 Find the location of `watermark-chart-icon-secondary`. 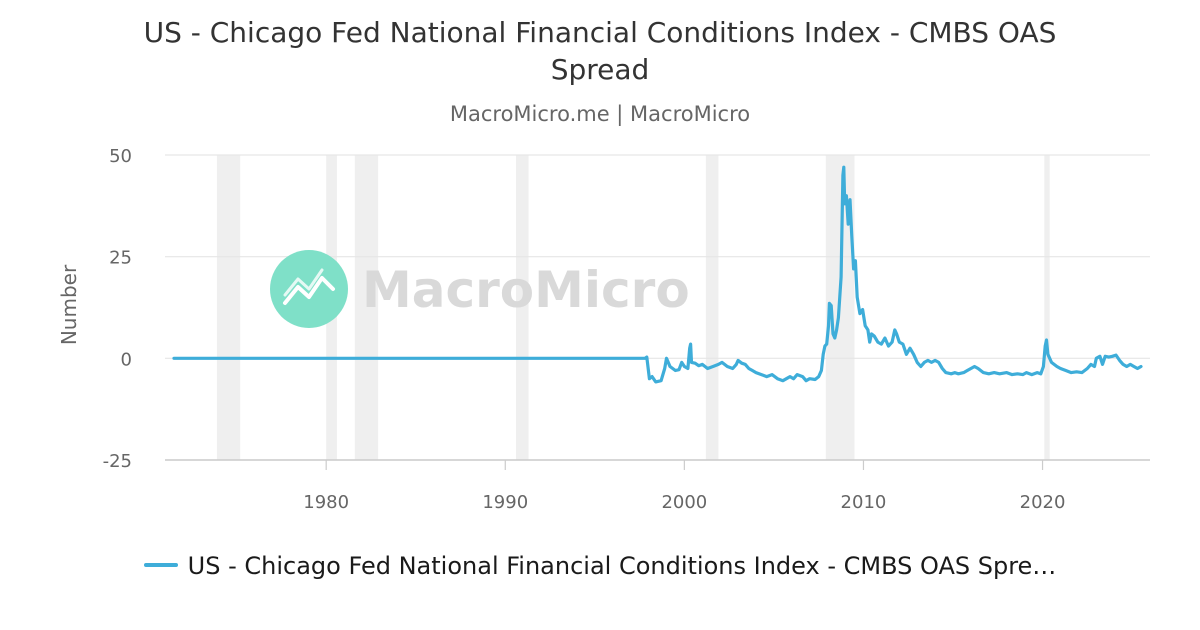

watermark-chart-icon-secondary is located at coordinates (303, 282).